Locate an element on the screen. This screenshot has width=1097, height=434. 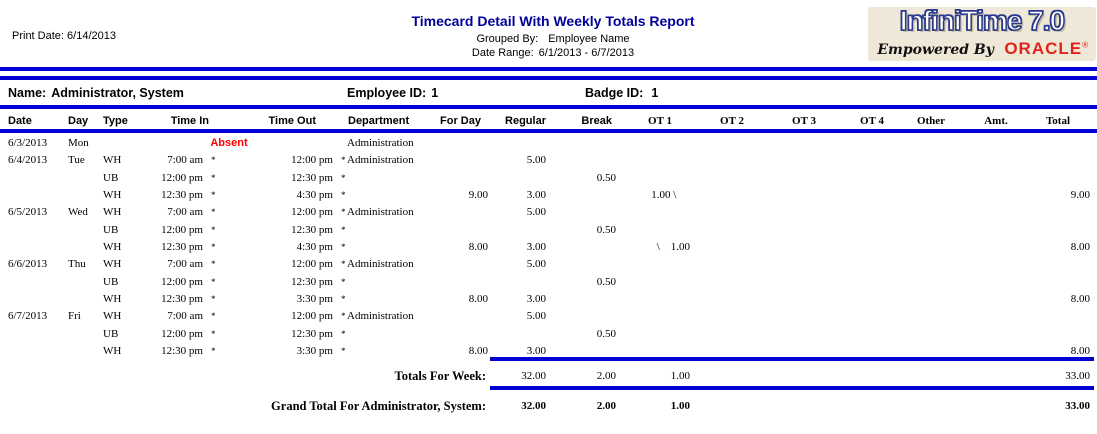
print-date-label: Print Date: is located at coordinates (38, 36).